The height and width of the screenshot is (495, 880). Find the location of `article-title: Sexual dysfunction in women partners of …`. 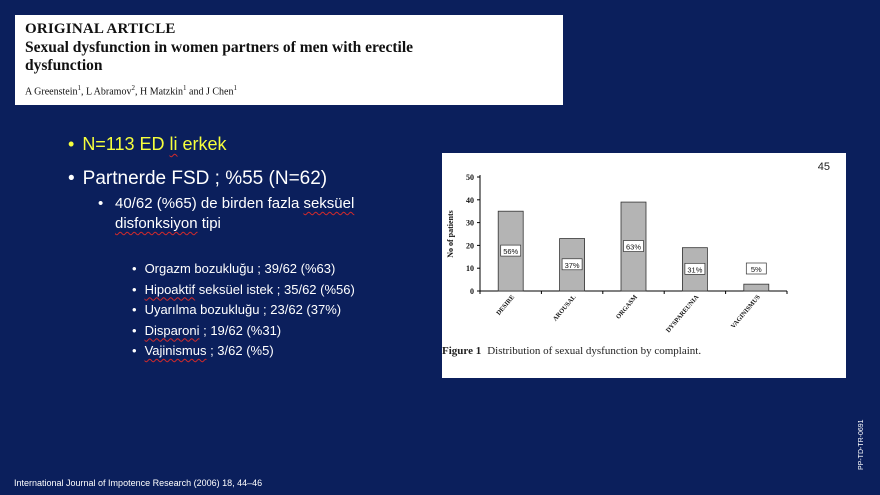

article-title: Sexual dysfunction in women partners of … is located at coordinates (219, 56).